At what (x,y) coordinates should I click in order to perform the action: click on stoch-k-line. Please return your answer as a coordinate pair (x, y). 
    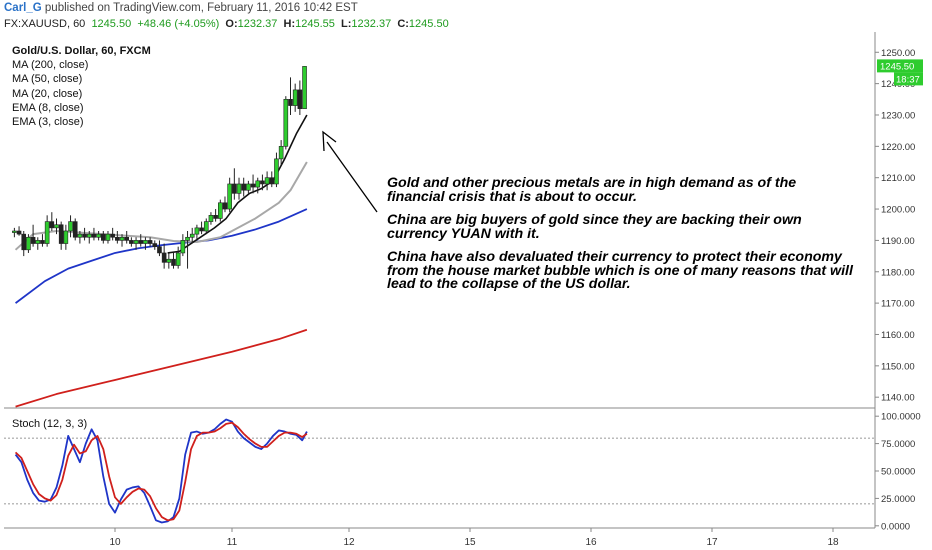
    Looking at the image, I should click on (161, 471).